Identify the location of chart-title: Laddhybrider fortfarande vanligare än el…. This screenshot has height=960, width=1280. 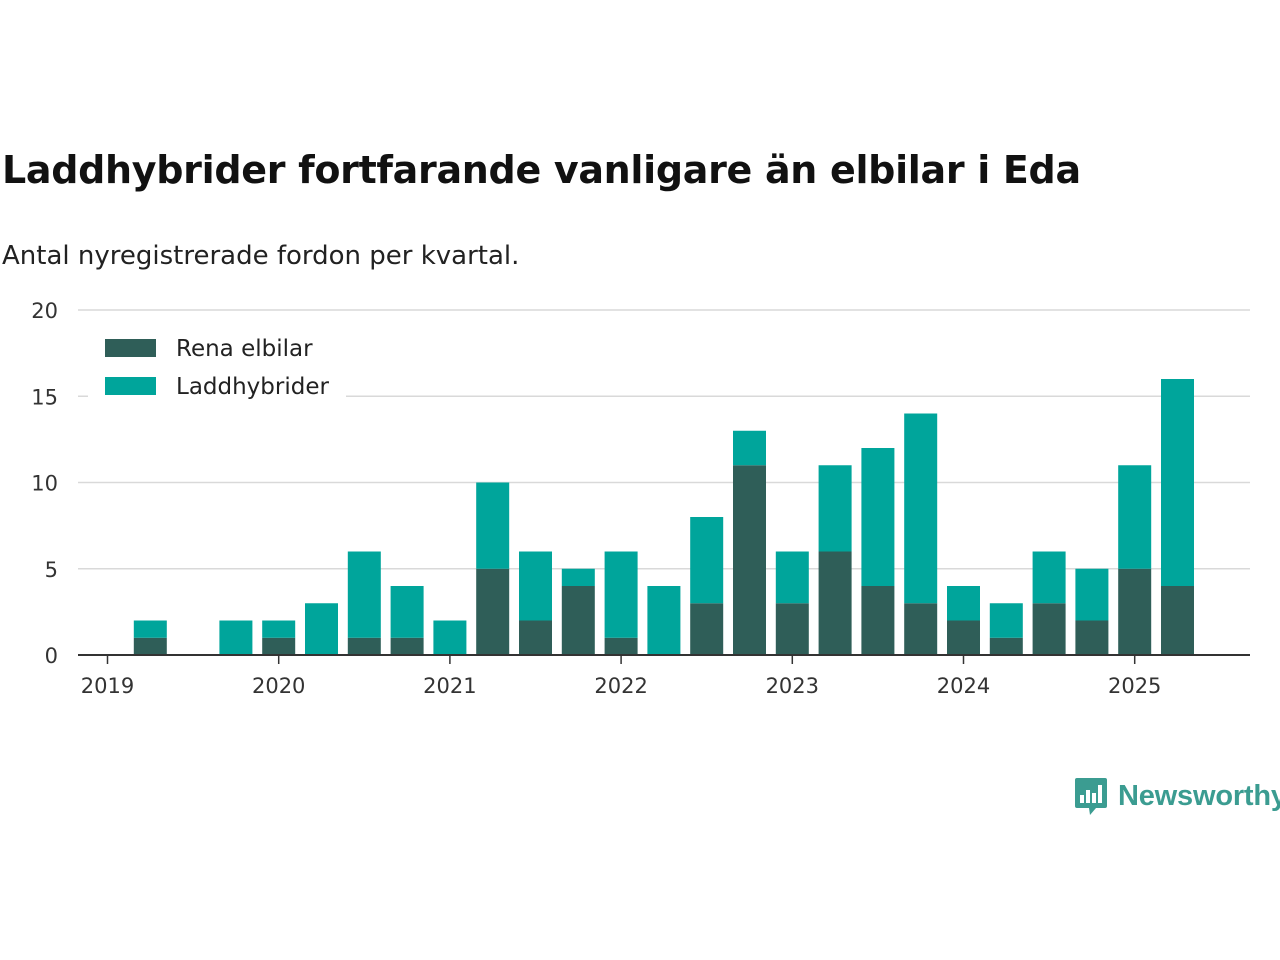
(541, 170).